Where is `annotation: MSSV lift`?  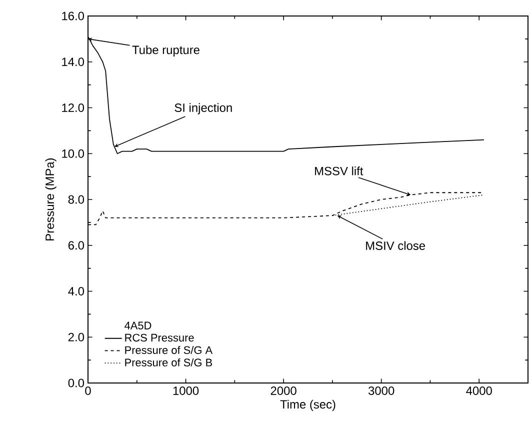
annotation: MSSV lift is located at coordinates (339, 171).